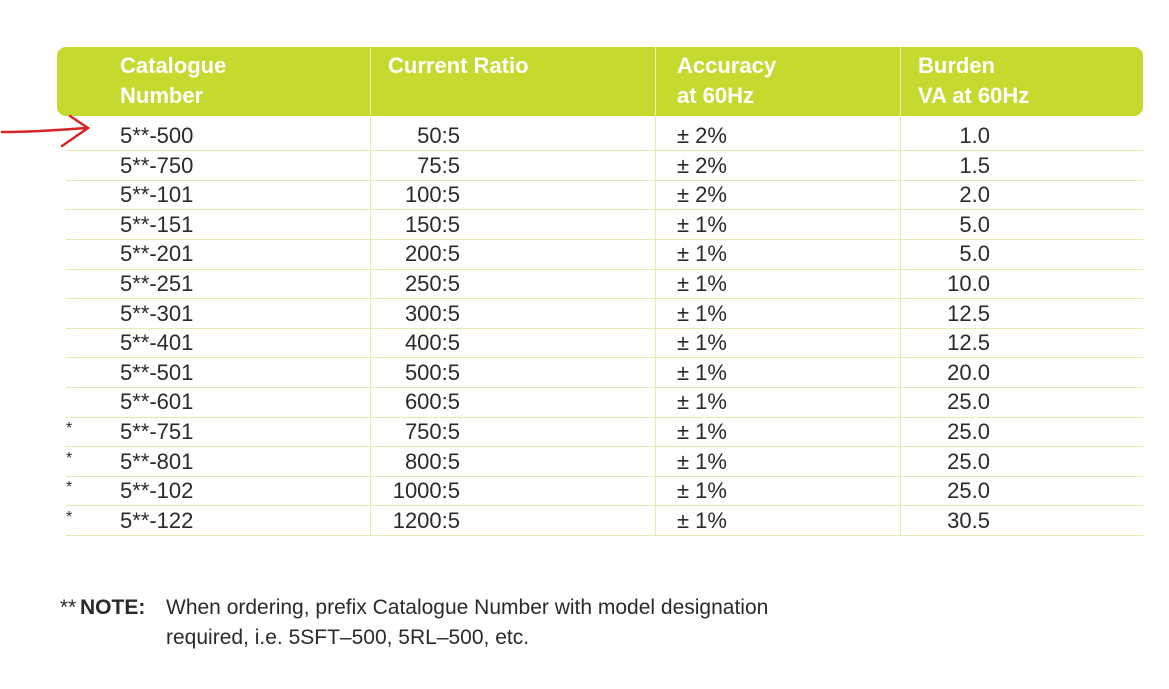 This screenshot has height=689, width=1169. Describe the element at coordinates (157, 165) in the screenshot. I see `catalogue-number: 5**-750` at that location.